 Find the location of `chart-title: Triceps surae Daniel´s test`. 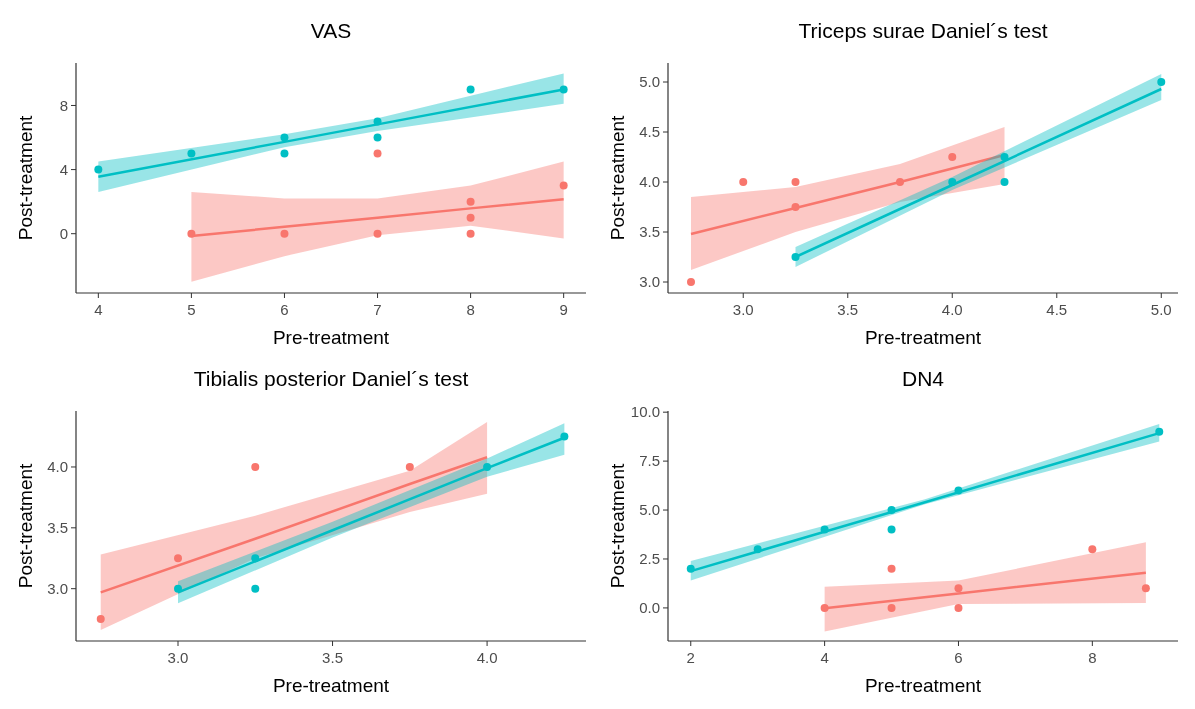

chart-title: Triceps surae Daniel´s test is located at coordinates (923, 30).